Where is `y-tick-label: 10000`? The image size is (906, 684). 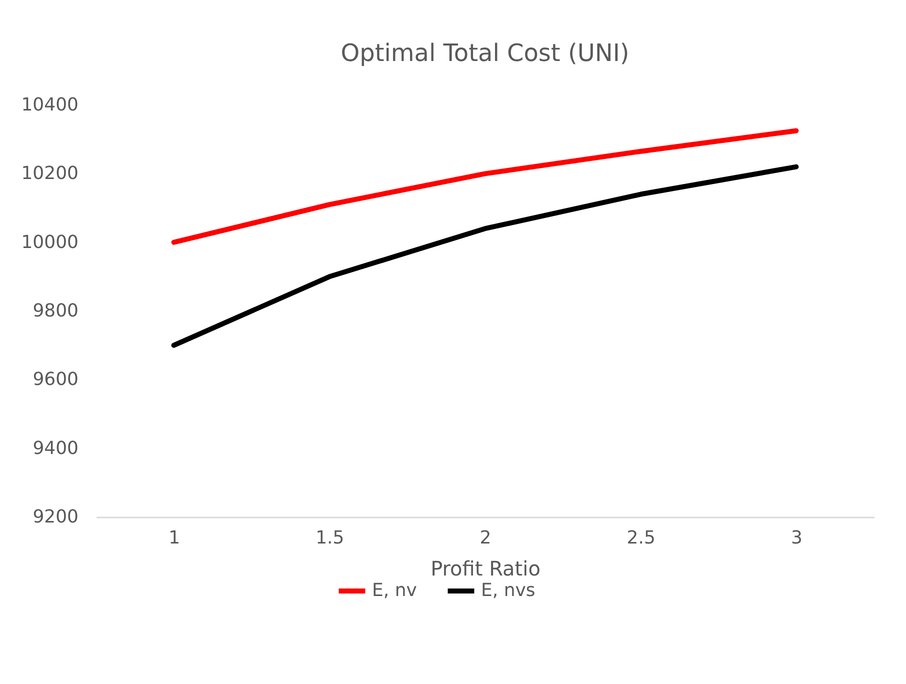
y-tick-label: 10000 is located at coordinates (49, 242).